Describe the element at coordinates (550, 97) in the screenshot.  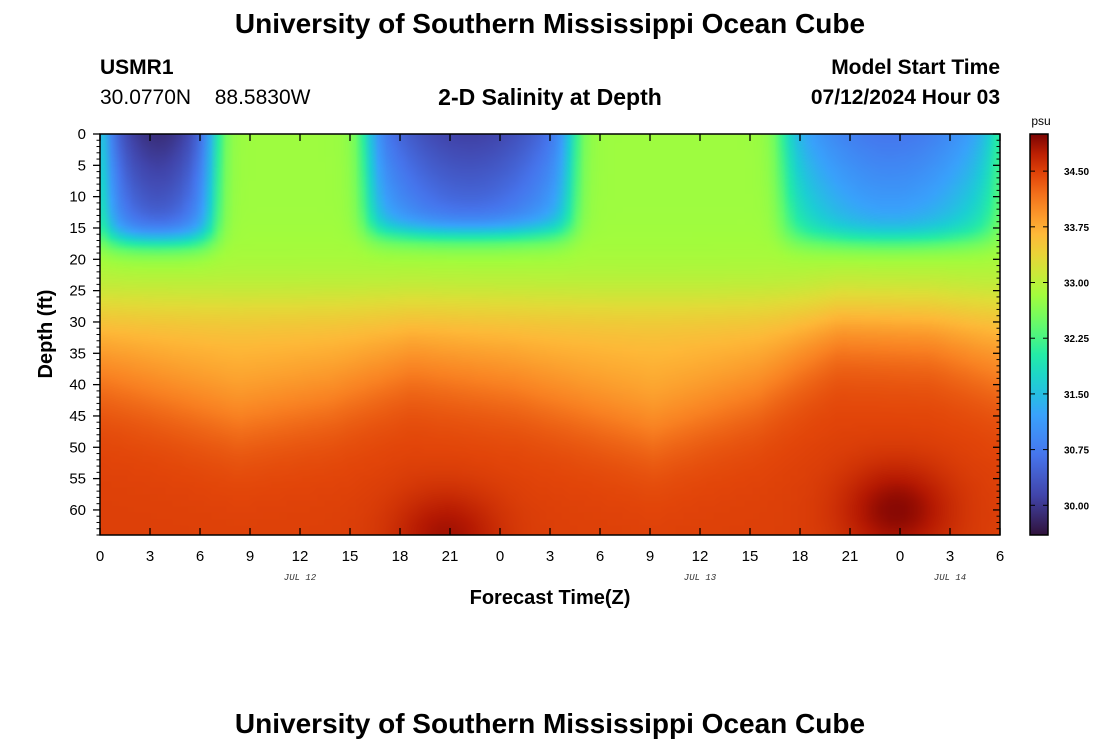
I see `plot-title: 2-D Salinity at Depth` at that location.